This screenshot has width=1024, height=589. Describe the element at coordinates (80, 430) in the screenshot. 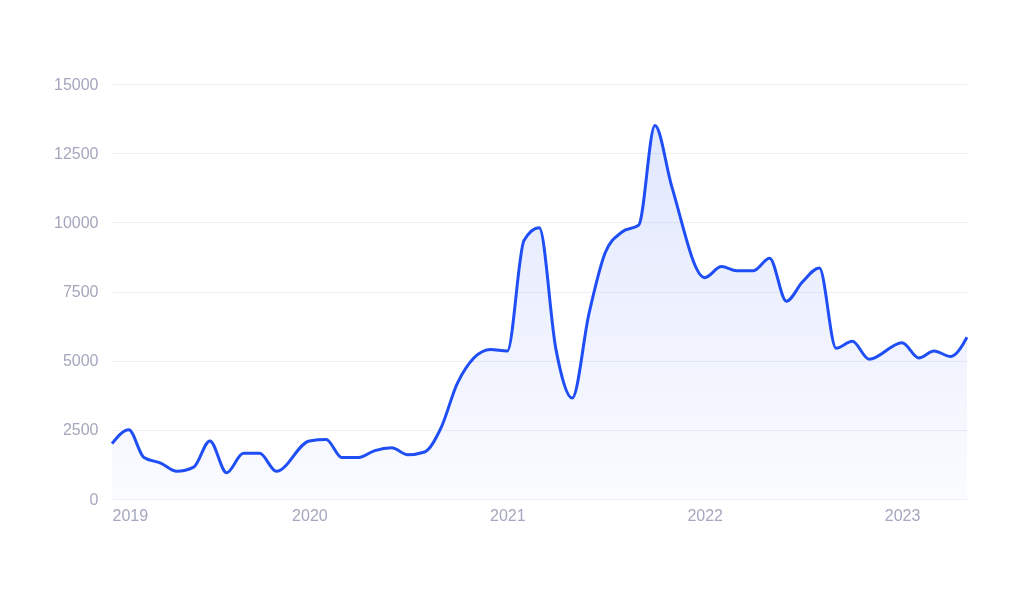

I see `y-tick-label: 2500` at that location.